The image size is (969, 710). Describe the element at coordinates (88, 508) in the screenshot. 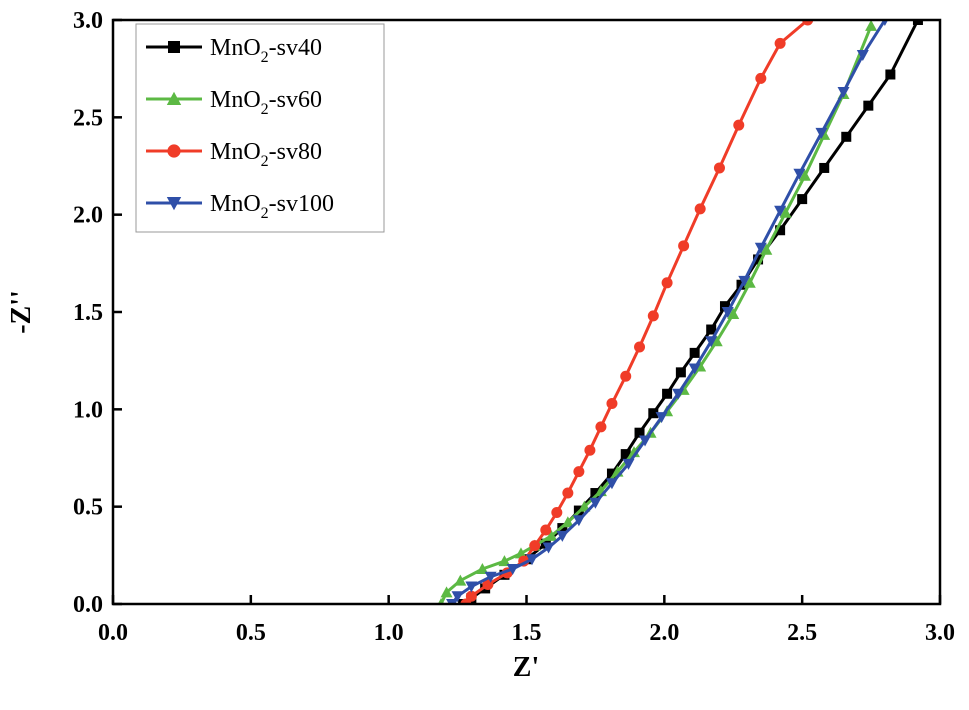

I see `y-tick-label: 0.5` at that location.